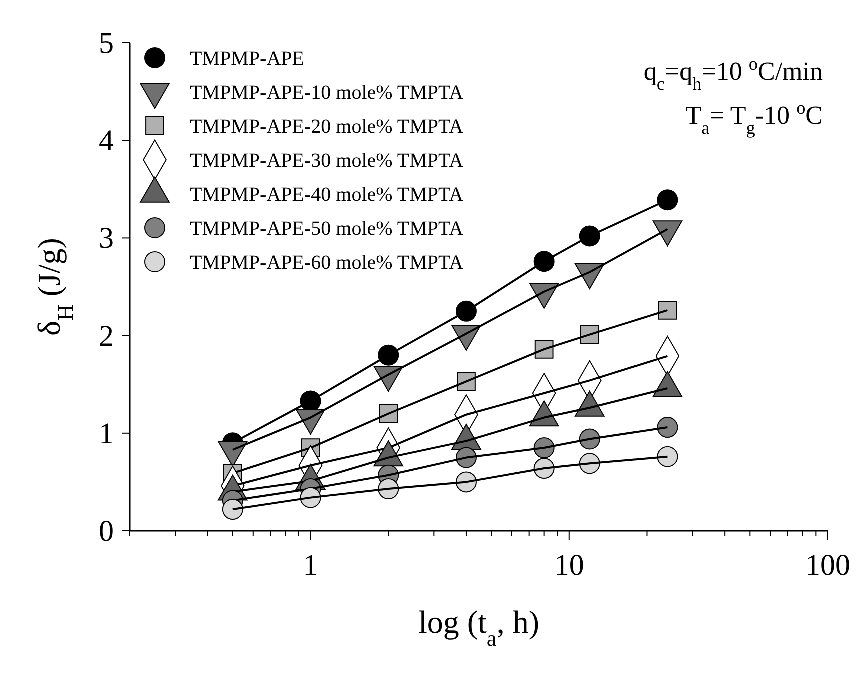 Image resolution: width=868 pixels, height=677 pixels. What do you see at coordinates (310, 565) in the screenshot?
I see `x-tick-label: 1` at bounding box center [310, 565].